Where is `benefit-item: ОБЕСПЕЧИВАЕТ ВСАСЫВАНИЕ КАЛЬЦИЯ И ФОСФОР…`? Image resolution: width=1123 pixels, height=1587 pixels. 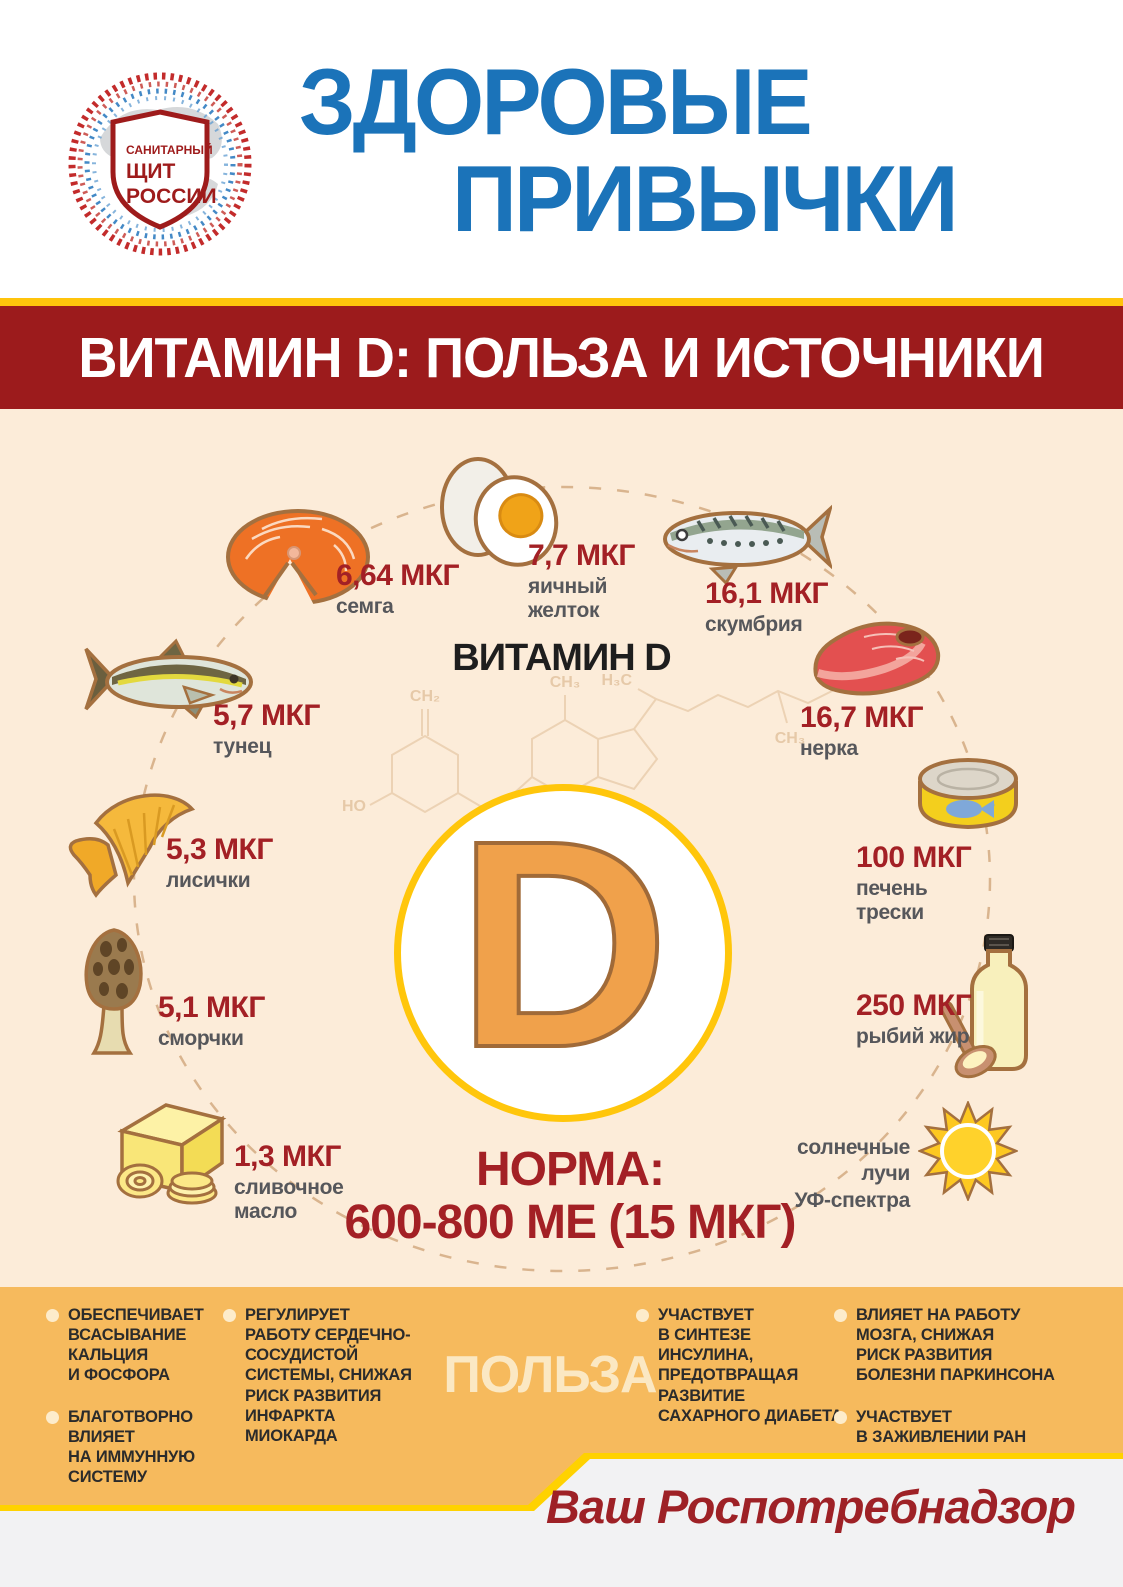
benefit-item: ОБЕСПЕЧИВАЕТ ВСАСЫВАНИЕ КАЛЬЦИЯ И ФОСФОР… is located at coordinates (136, 1345).